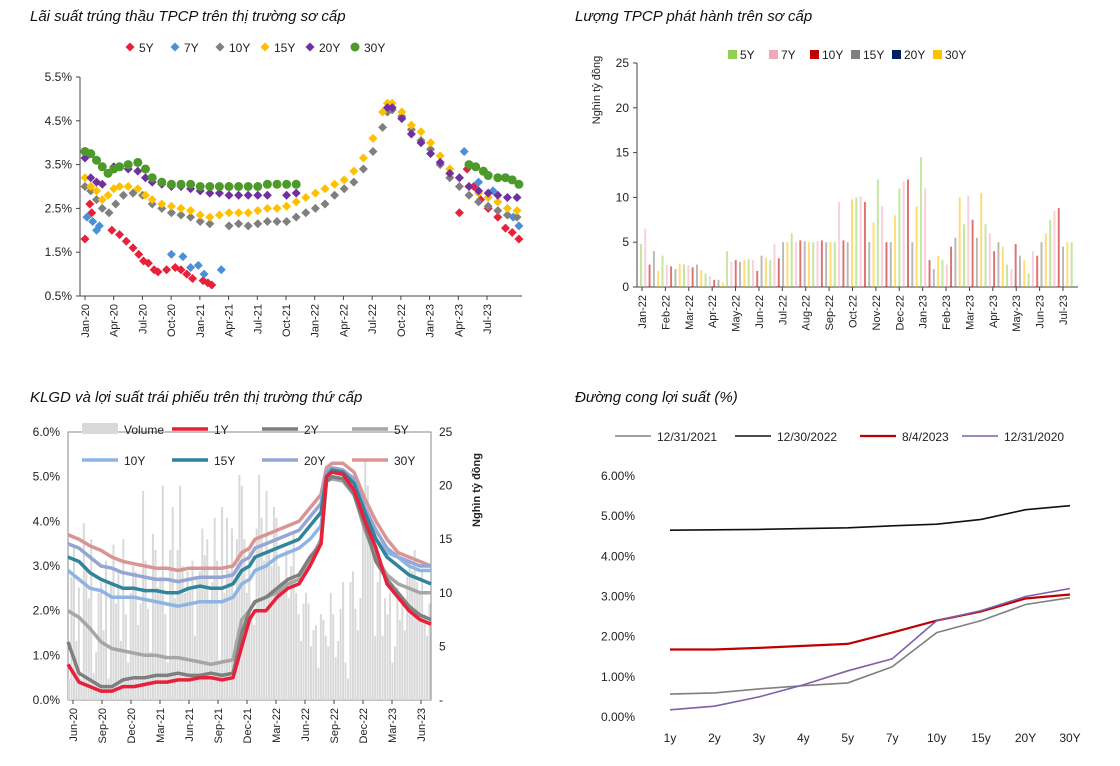 The height and width of the screenshot is (766, 1120). What do you see at coordinates (807, 312) in the screenshot?
I see `x-tick-label: Aug-22` at bounding box center [807, 312].